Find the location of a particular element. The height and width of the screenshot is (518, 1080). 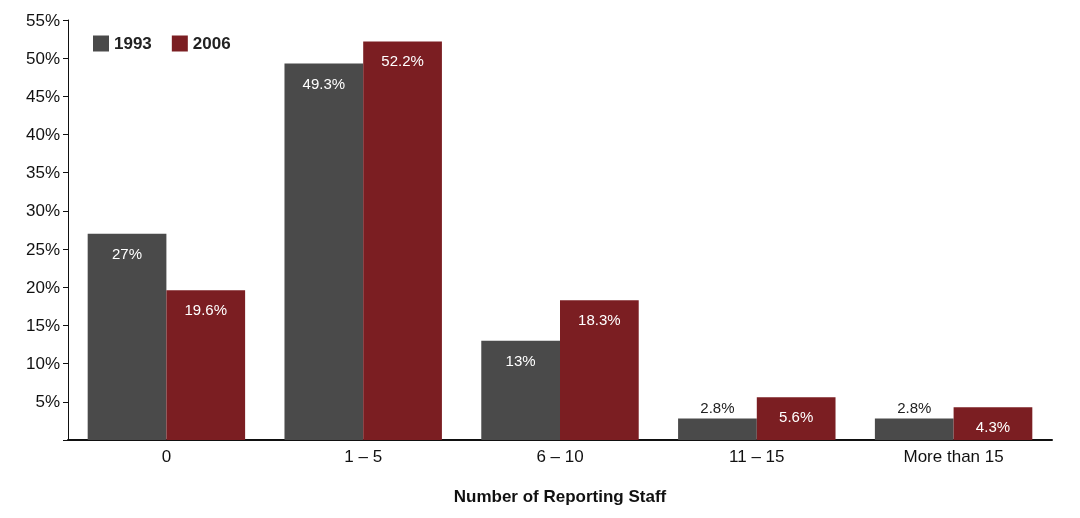

y-tick-label: 25% is located at coordinates (42, 249).